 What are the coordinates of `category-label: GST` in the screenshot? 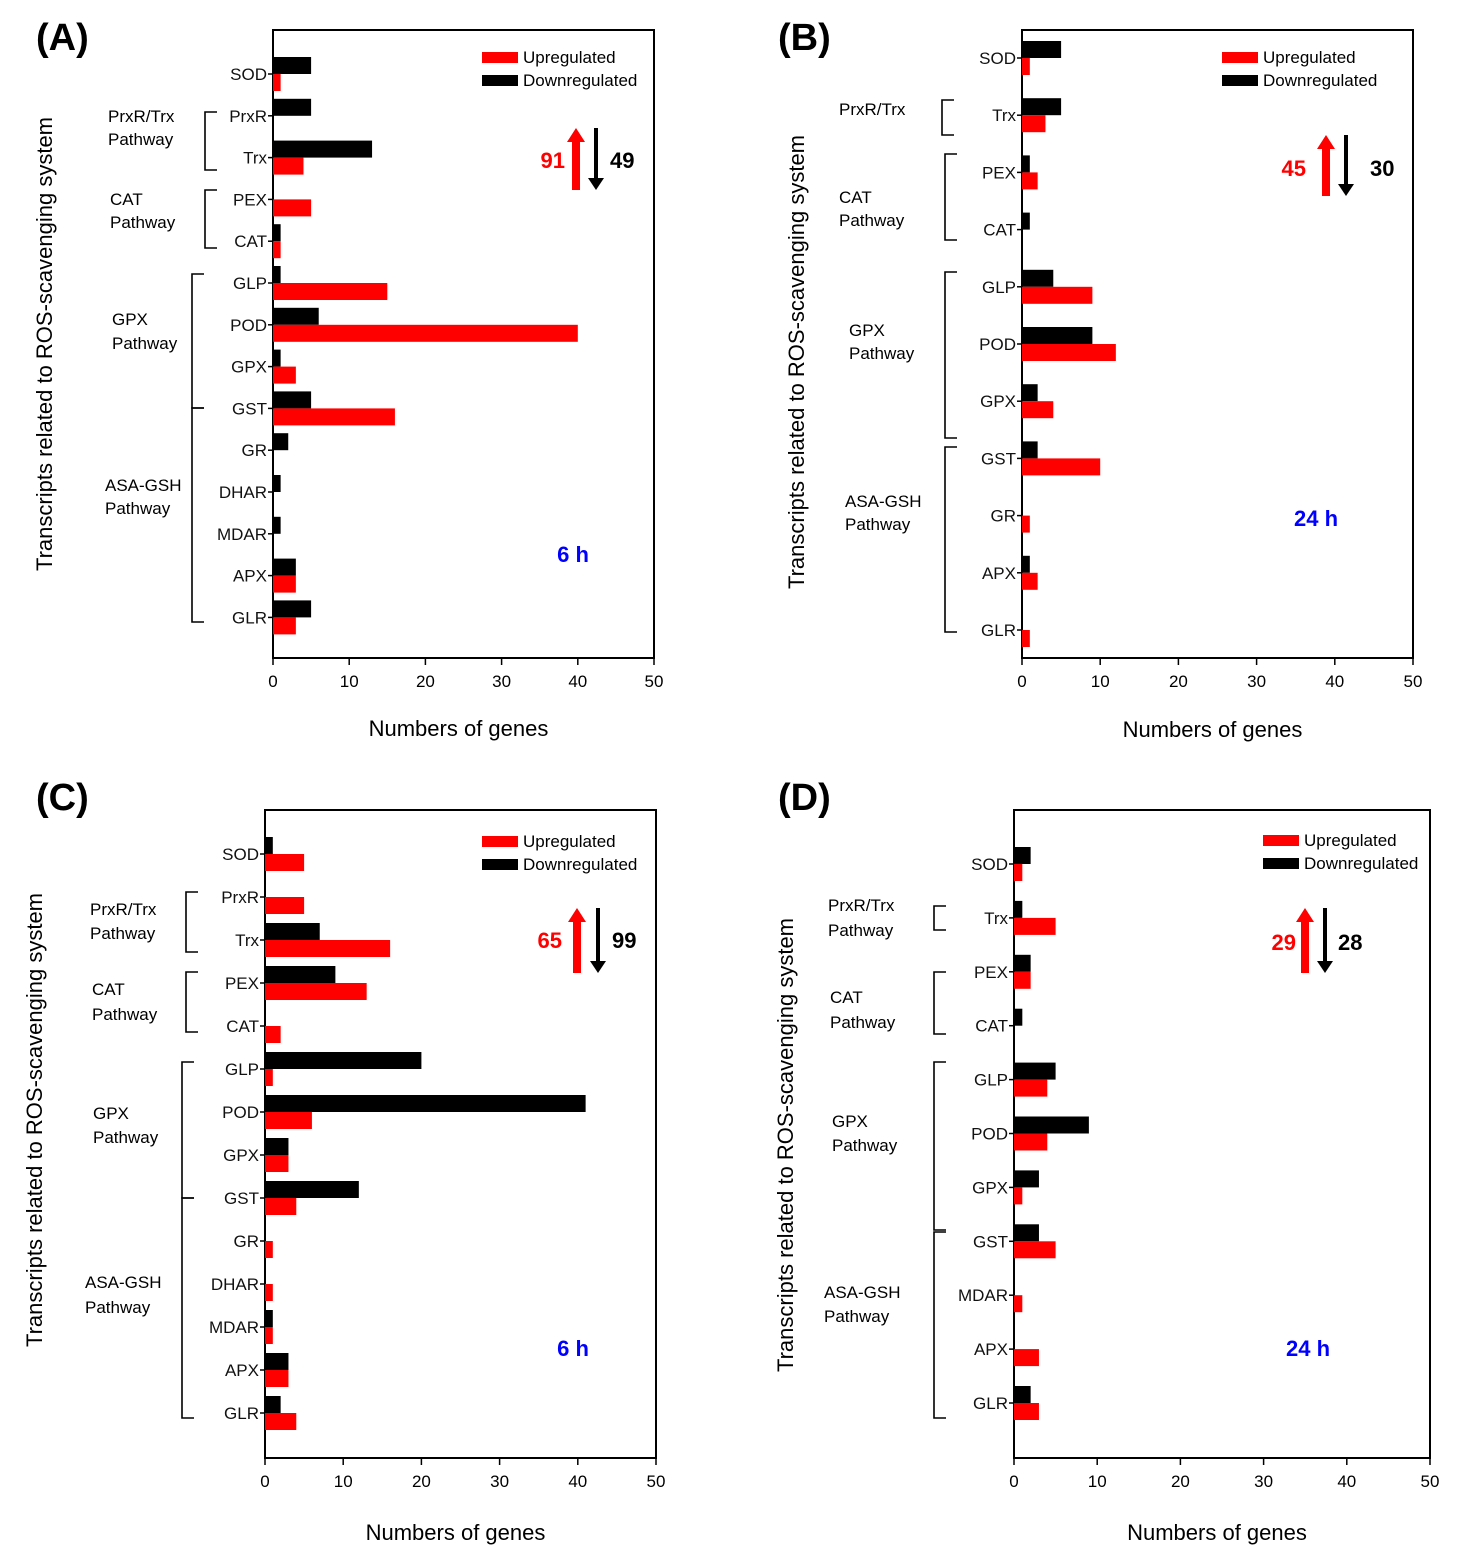 It's located at (249, 408).